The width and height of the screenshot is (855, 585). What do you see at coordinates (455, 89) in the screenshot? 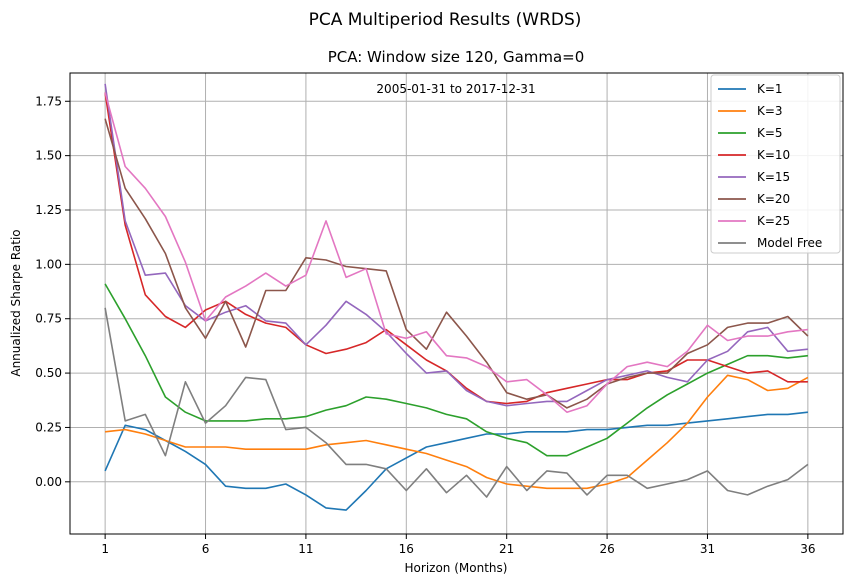
I see `date-range-annotation: 2005-01-31 to 2017-12-31` at bounding box center [455, 89].